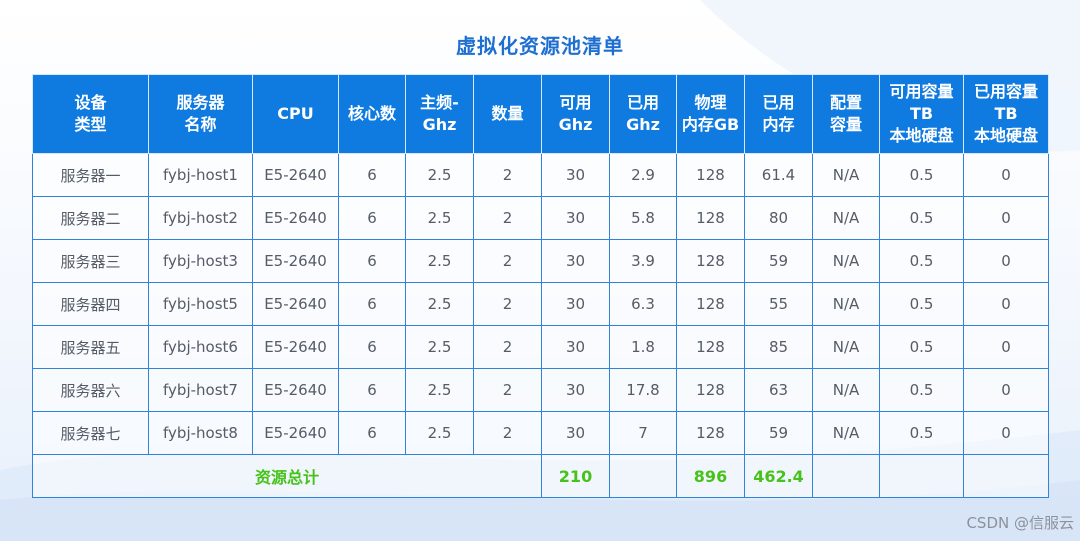 The image size is (1080, 541). Describe the element at coordinates (575, 476) in the screenshot. I see `total-available-ghz: 210` at that location.